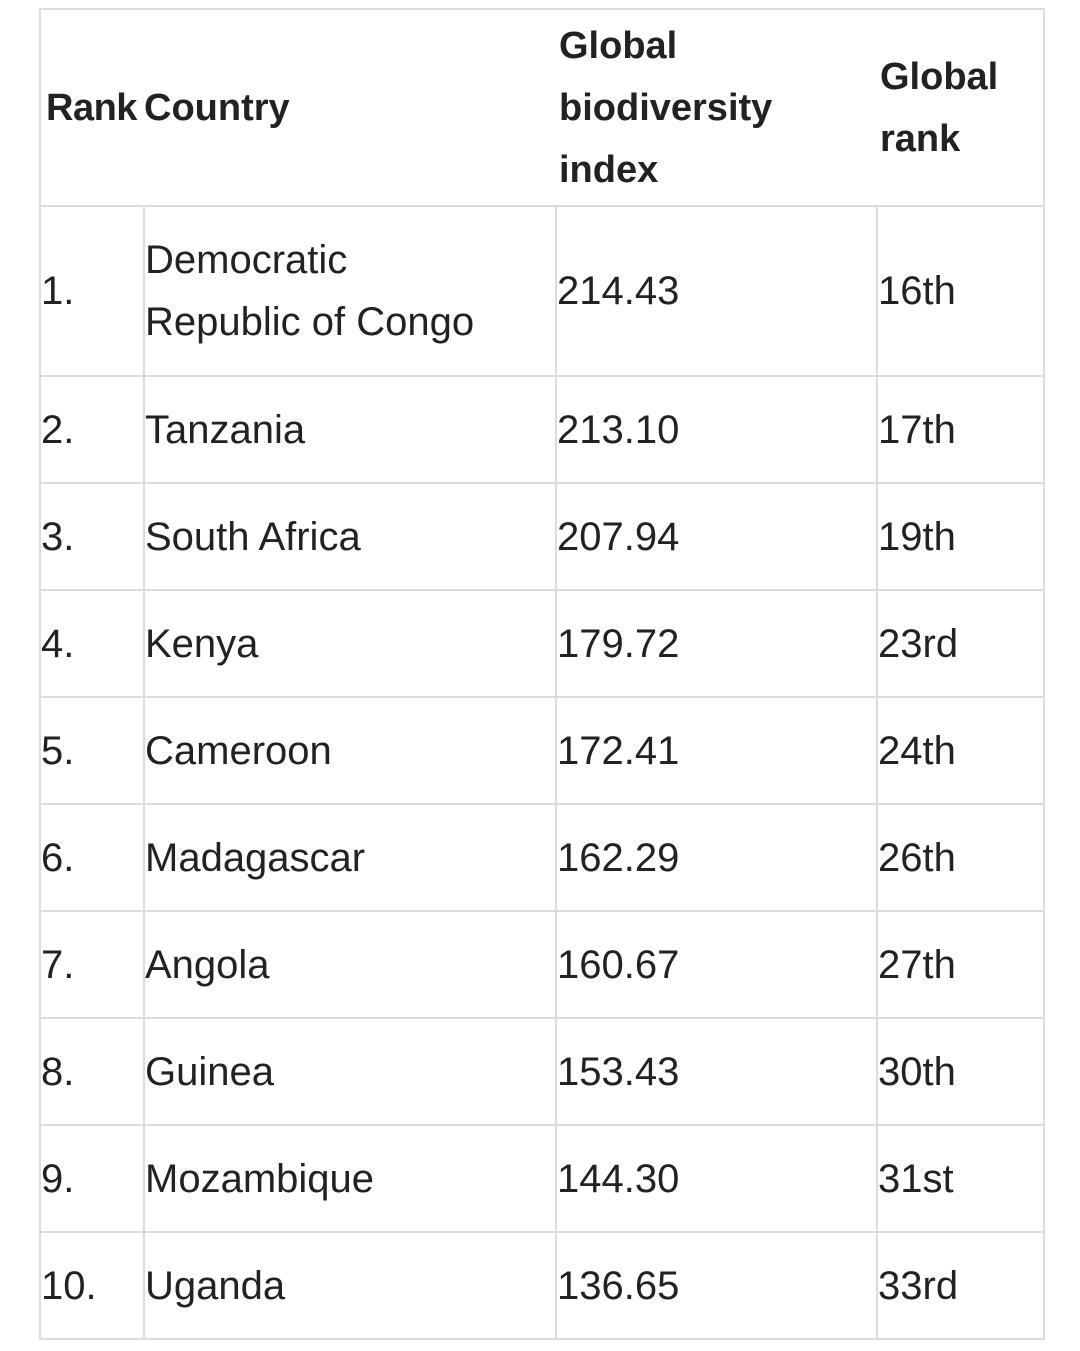 The image size is (1080, 1351). I want to click on header-index-line1: Global, so click(618, 45).